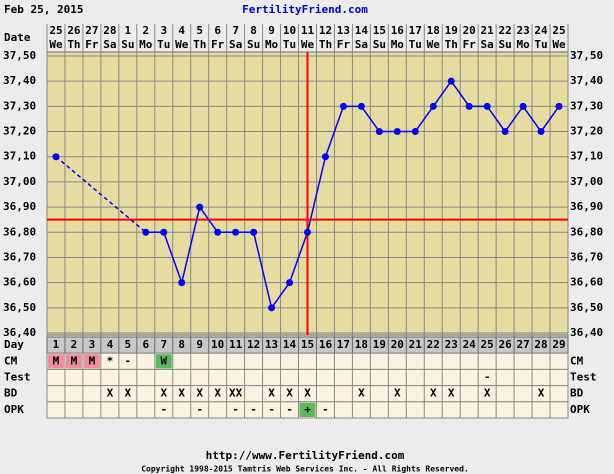 Image resolution: width=614 pixels, height=474 pixels. What do you see at coordinates (558, 344) in the screenshot?
I see `day-number: 29` at bounding box center [558, 344].